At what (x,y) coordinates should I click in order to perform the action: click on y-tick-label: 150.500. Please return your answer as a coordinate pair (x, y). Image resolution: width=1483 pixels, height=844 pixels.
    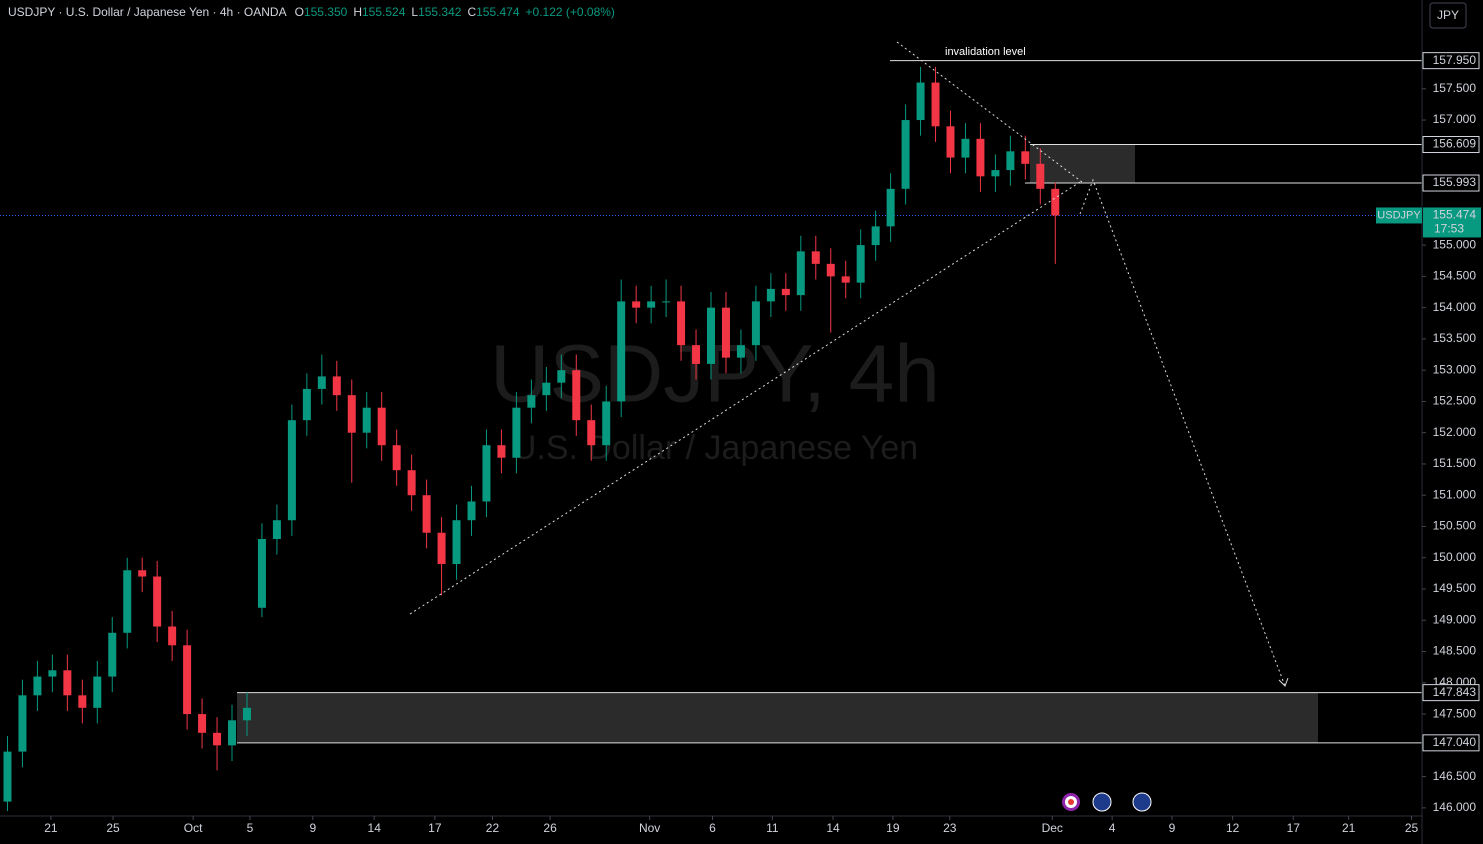
    Looking at the image, I should click on (1455, 526).